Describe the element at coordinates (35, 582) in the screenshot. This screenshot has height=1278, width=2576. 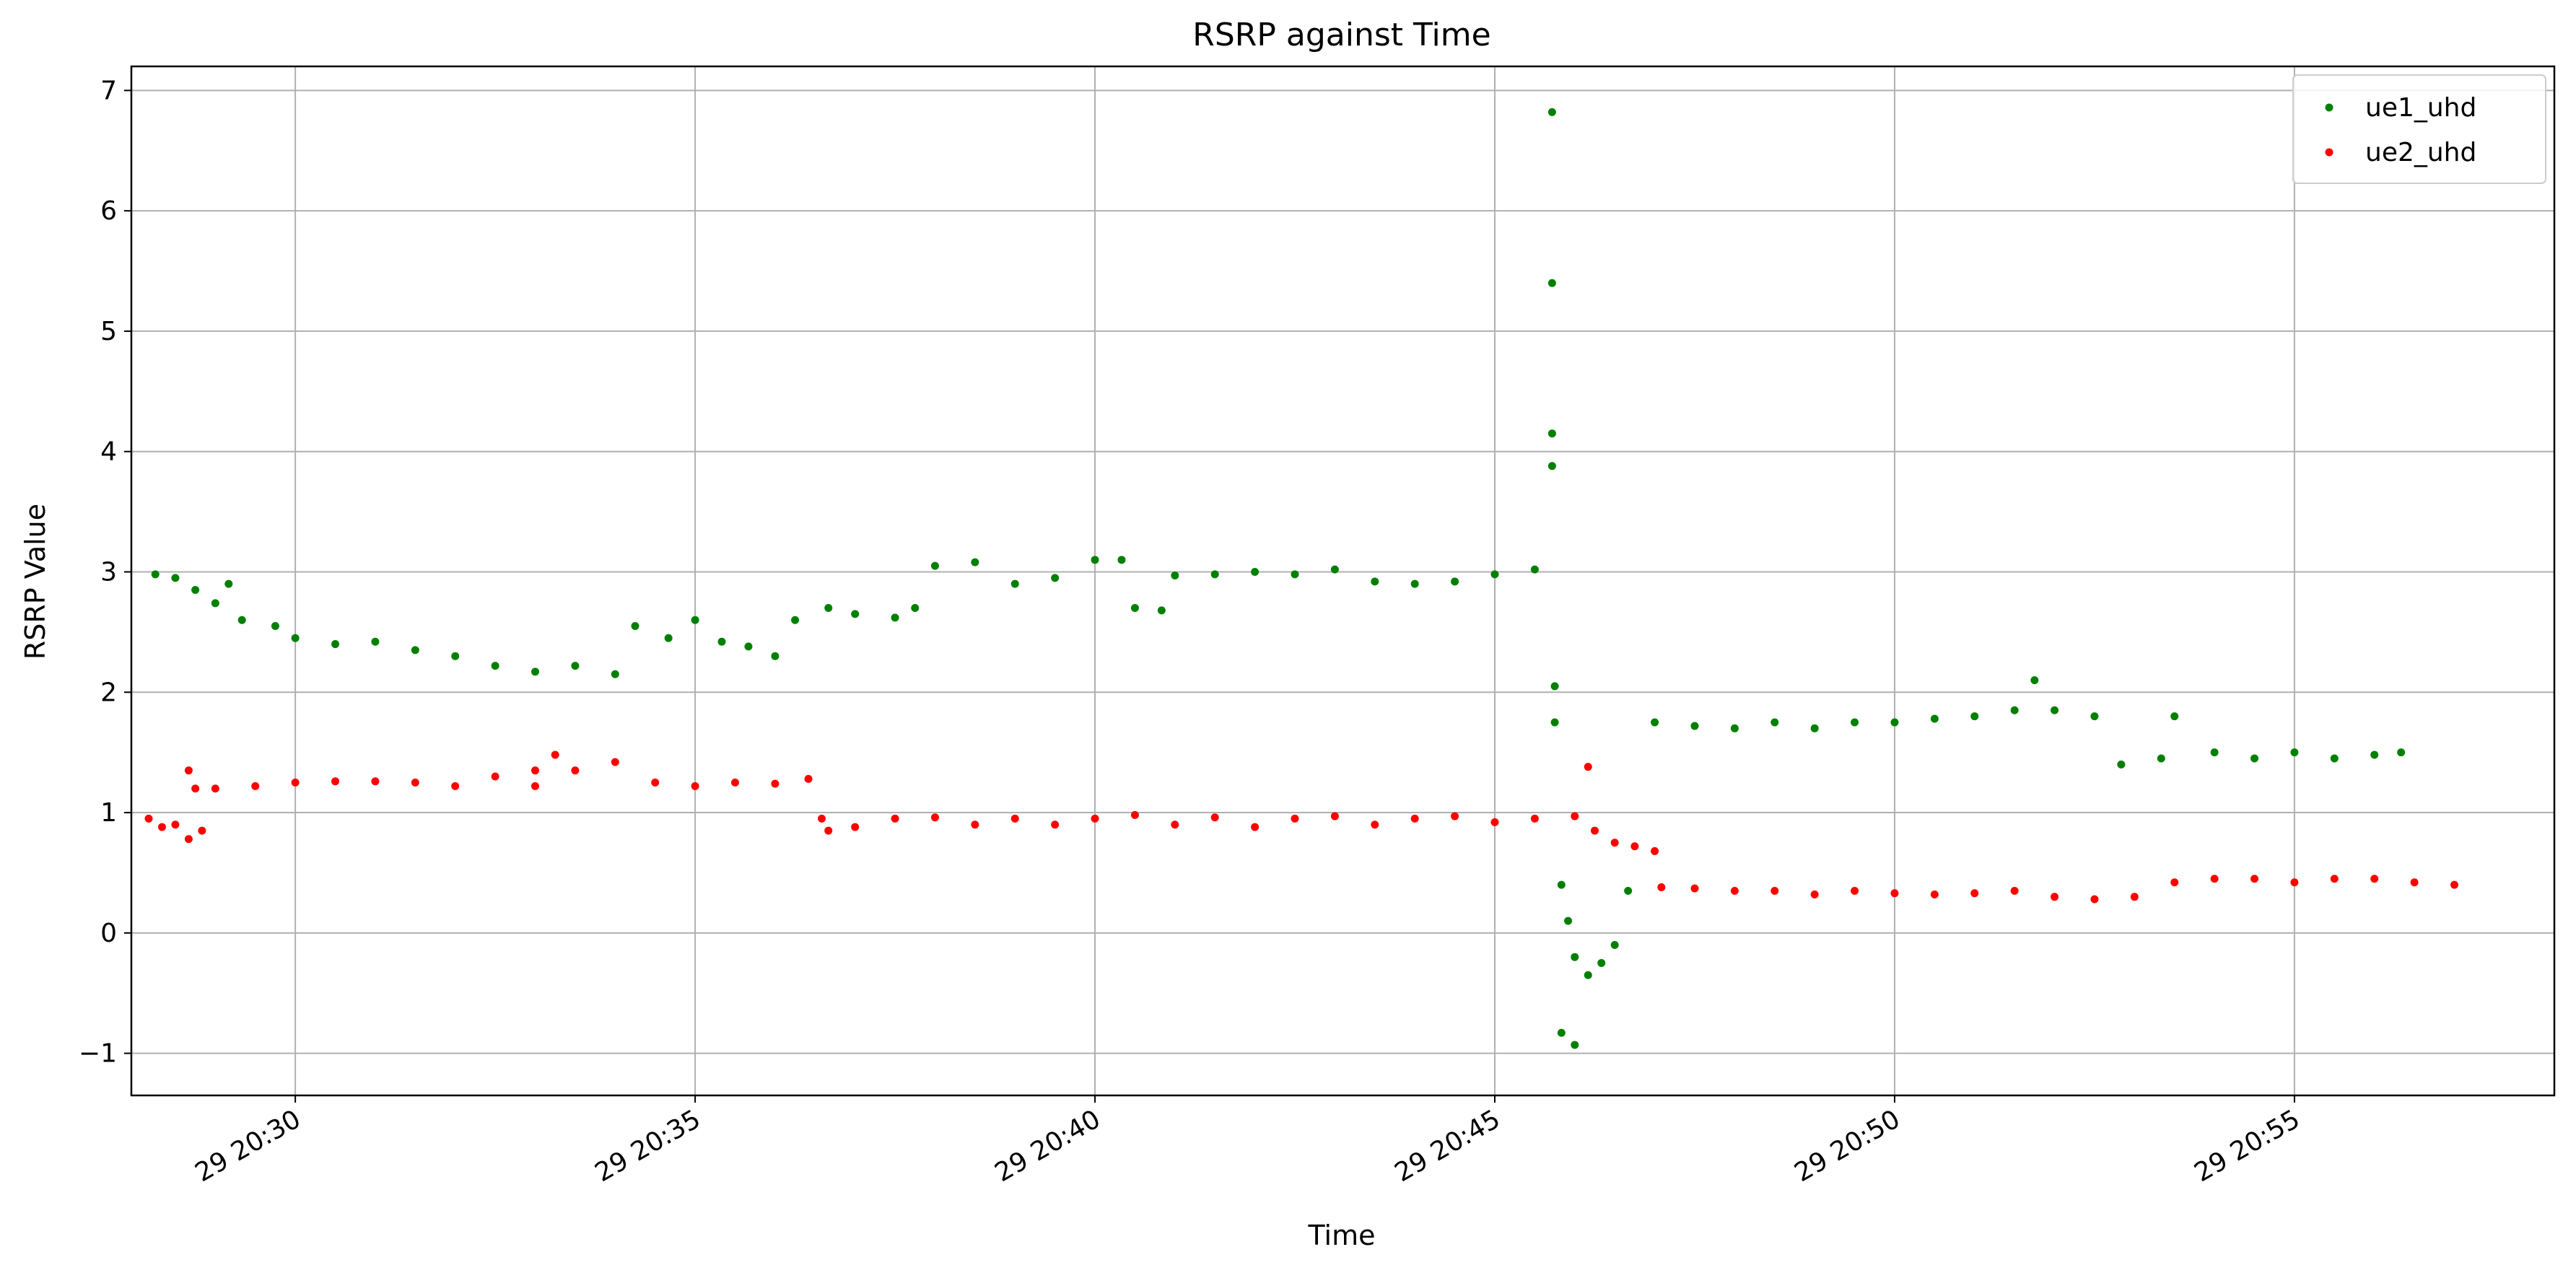
I see `y-axis-label: RSRP Value` at that location.